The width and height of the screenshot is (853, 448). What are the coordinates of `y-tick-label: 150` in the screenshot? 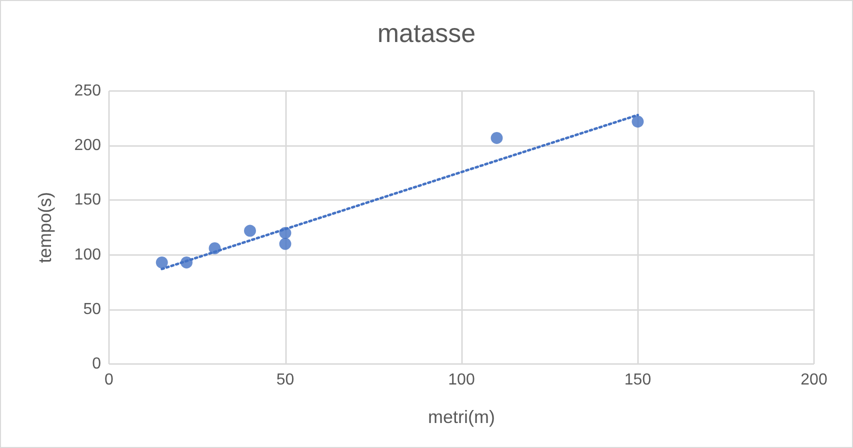 It's located at (88, 200).